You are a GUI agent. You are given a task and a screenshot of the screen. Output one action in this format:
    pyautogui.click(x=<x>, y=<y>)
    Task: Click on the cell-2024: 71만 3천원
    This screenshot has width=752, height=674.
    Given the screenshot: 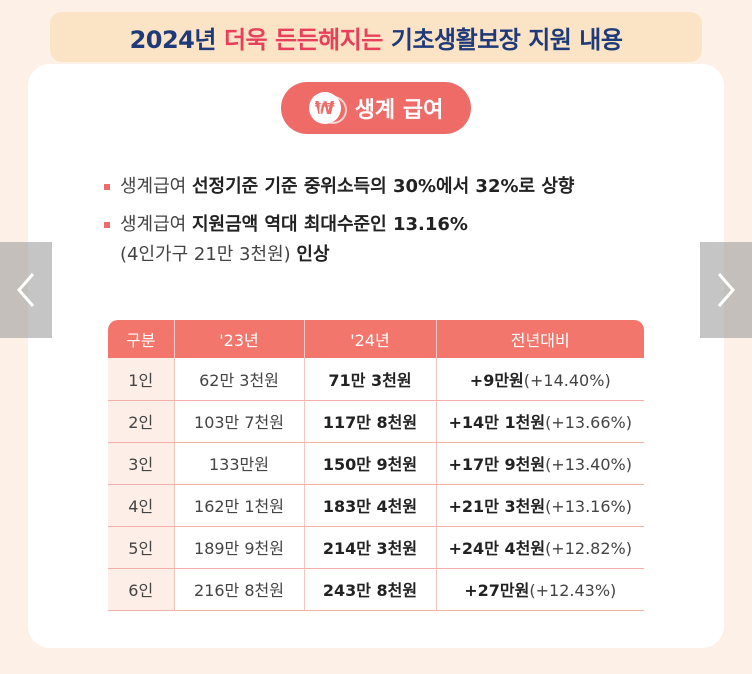 What is the action you would take?
    pyautogui.click(x=369, y=379)
    